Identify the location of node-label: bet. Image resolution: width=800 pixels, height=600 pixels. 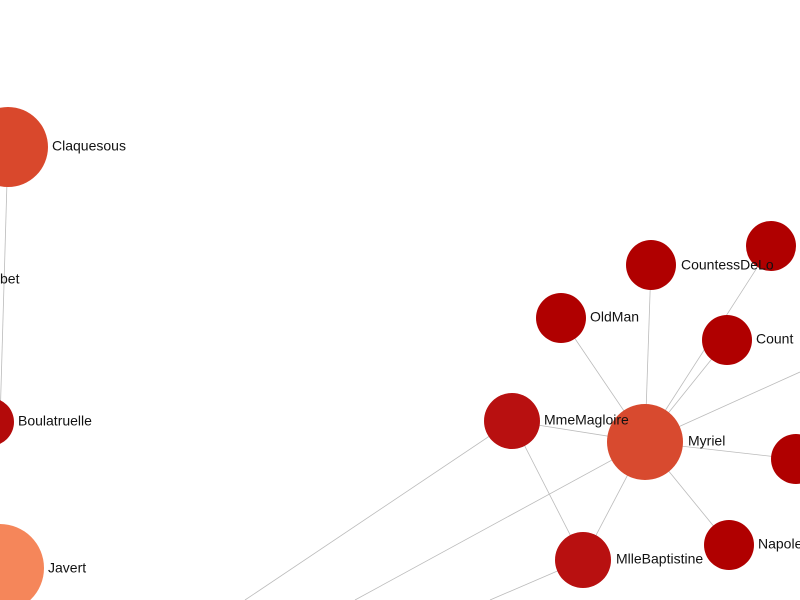
(10, 279).